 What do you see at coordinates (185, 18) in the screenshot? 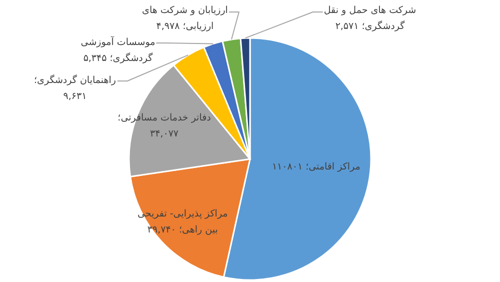
I see `slice-label: ارزیابان و شرکت های ارزیابی؛ ۴,۹۷۸` at bounding box center [185, 18].